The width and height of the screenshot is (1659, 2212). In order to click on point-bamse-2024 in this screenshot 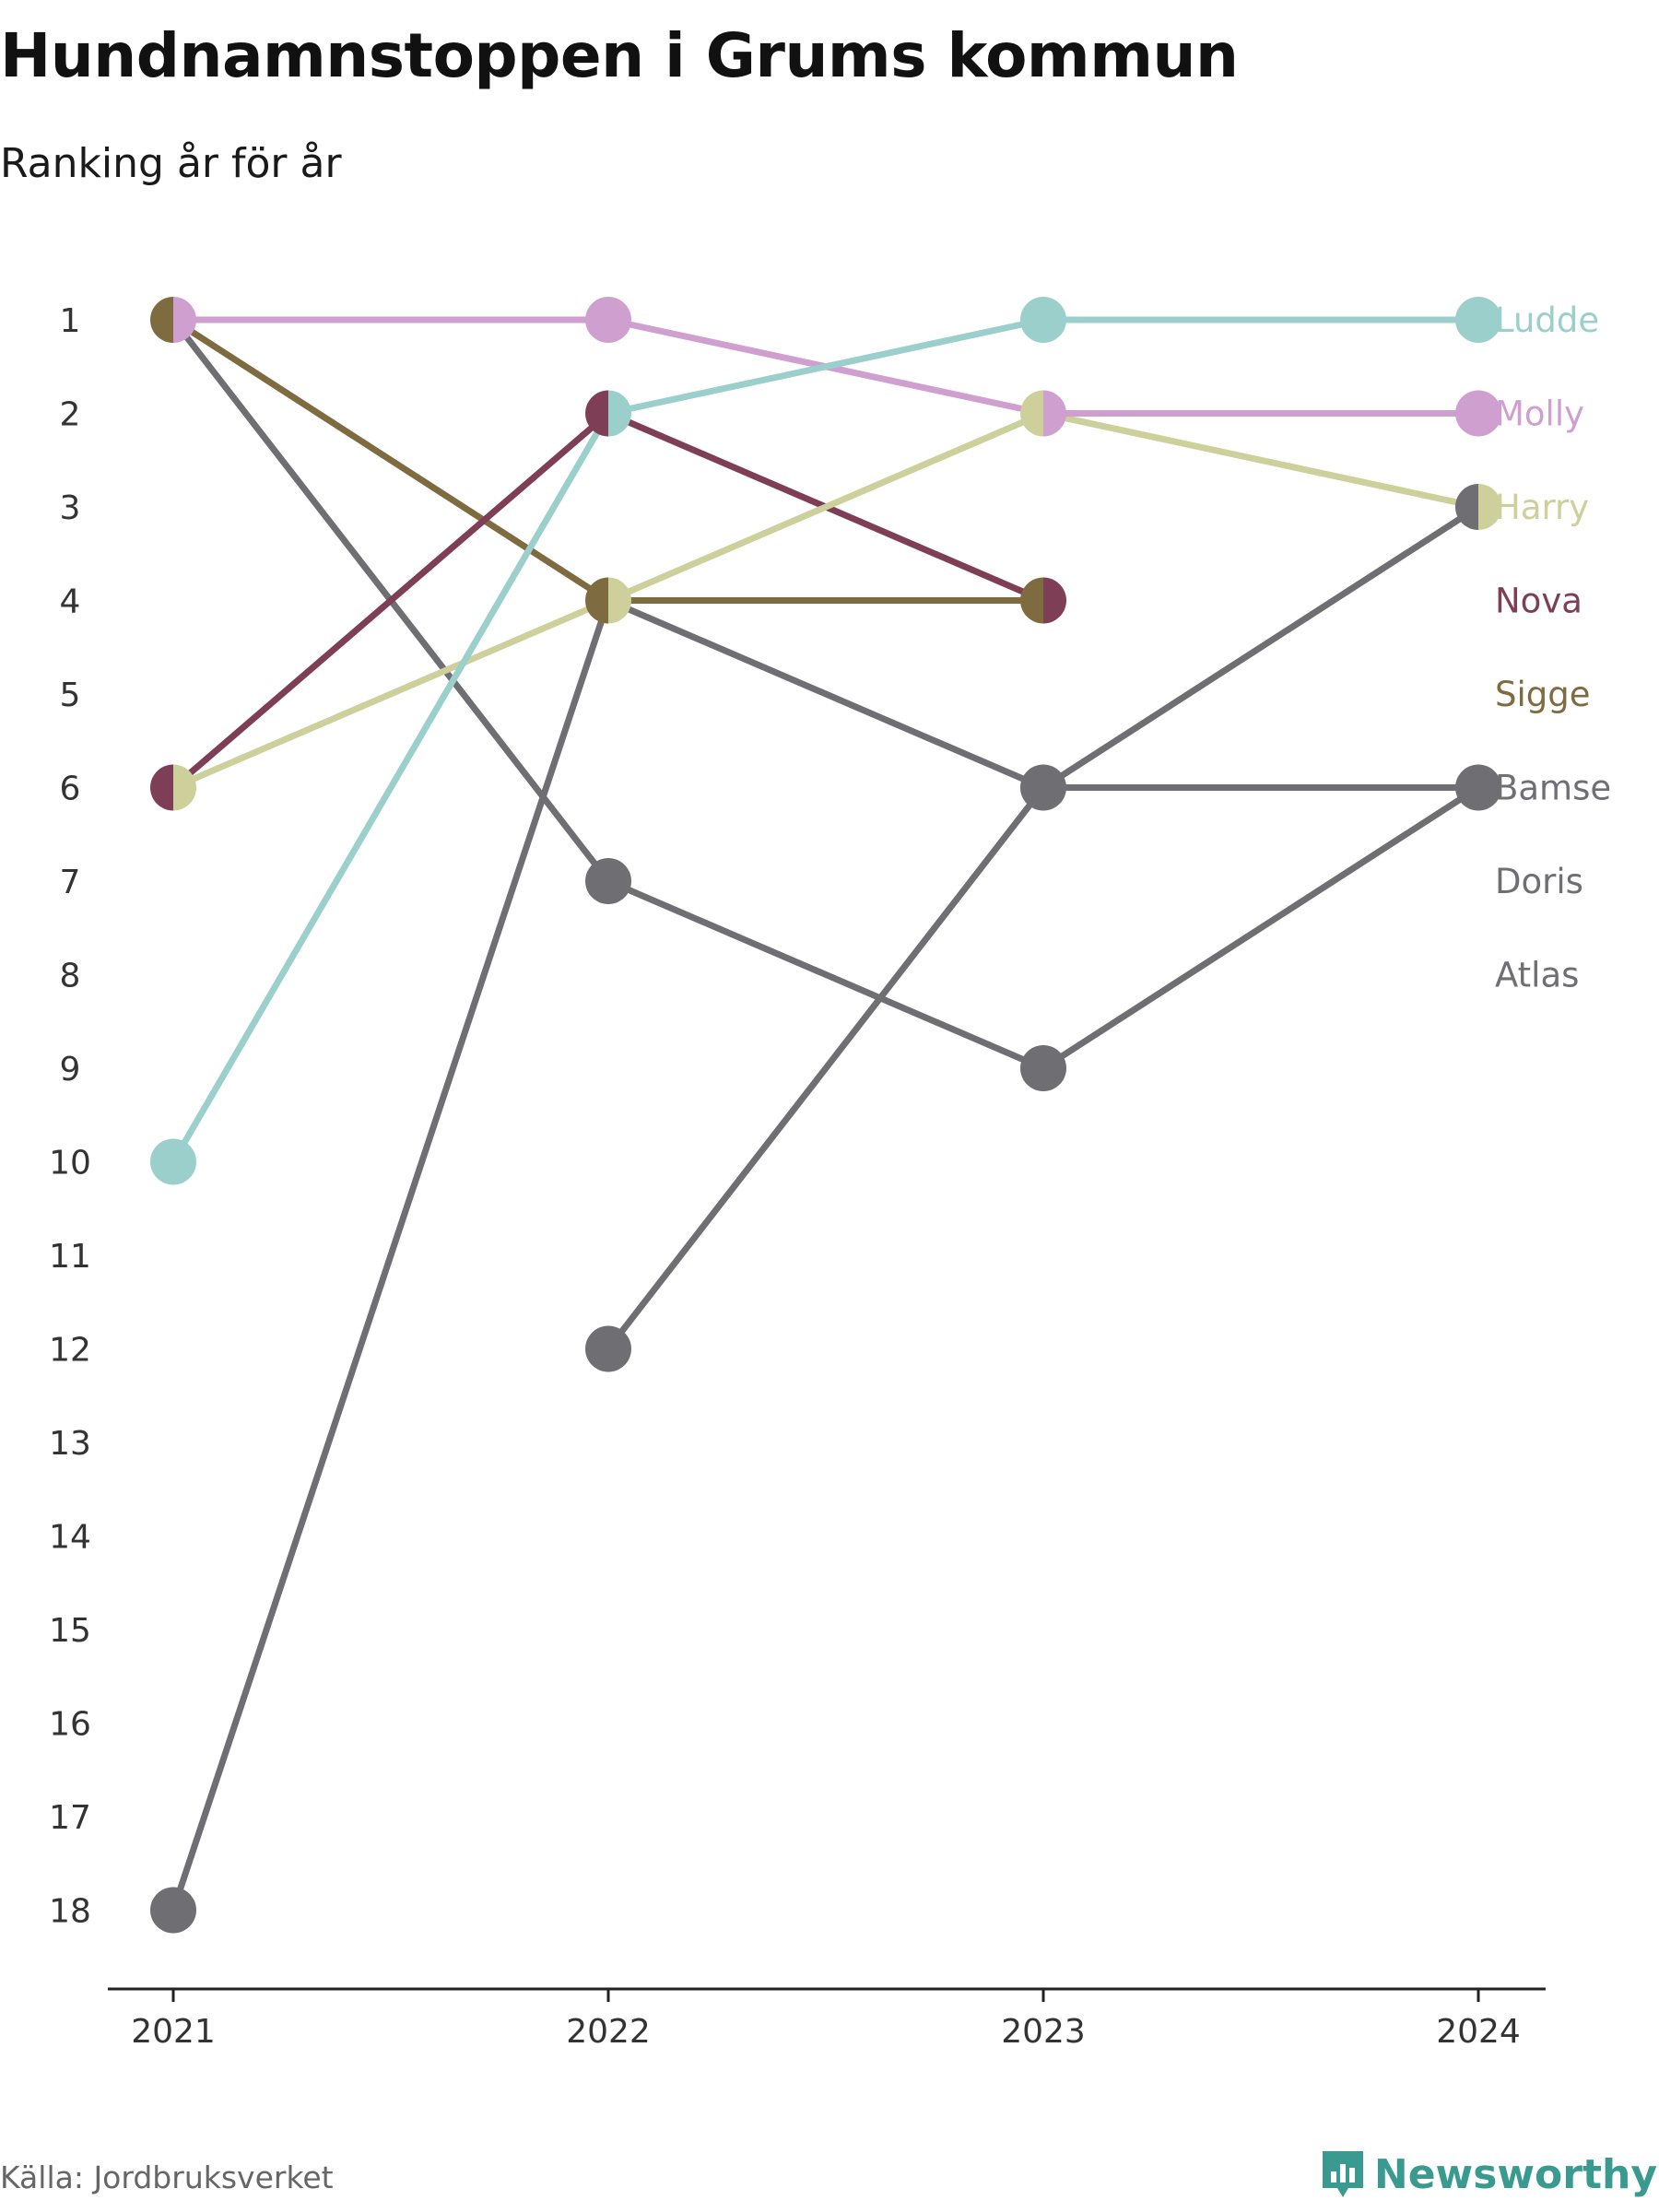, I will do `click(1466, 507)`.